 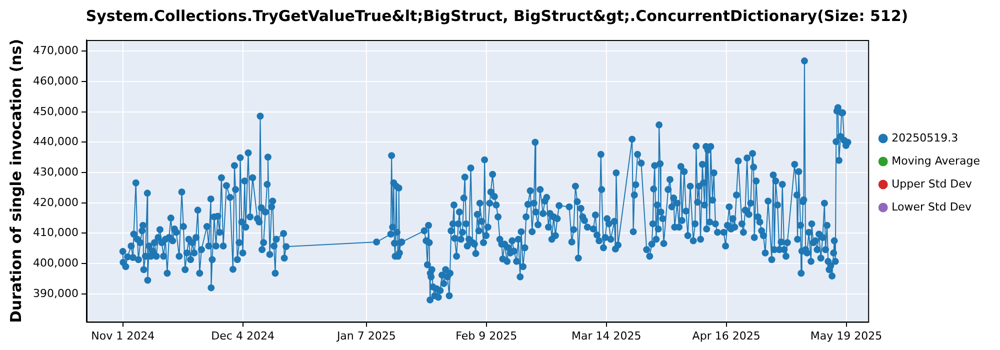 What do you see at coordinates (123, 335) in the screenshot?
I see `x-tick-label: Nov 1 2024` at bounding box center [123, 335].